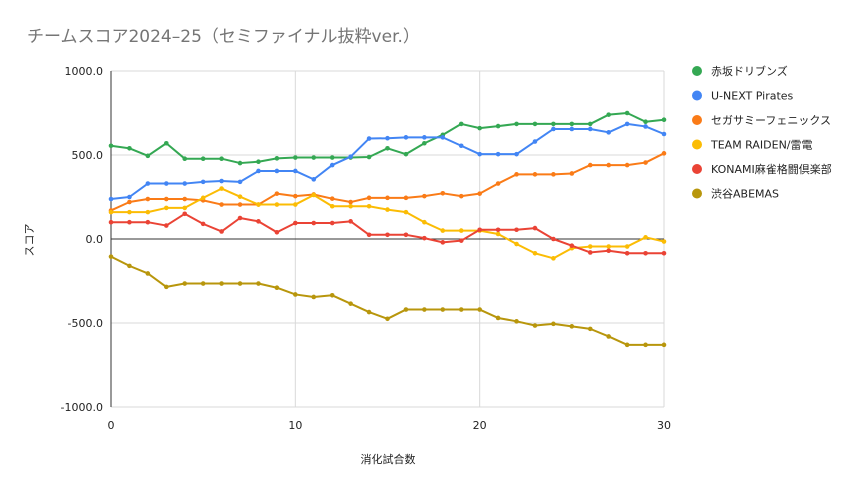  I want to click on x-tick-label: 20, so click(480, 425).